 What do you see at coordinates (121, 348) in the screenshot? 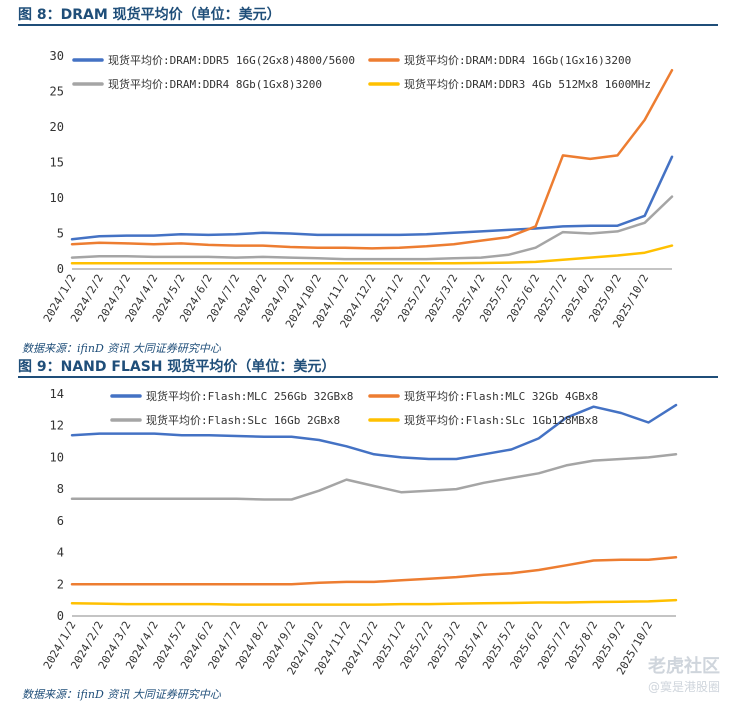
I see `figure-8-source: 数据来源：ifinD 资讯 大同证券研究中心` at bounding box center [121, 348].